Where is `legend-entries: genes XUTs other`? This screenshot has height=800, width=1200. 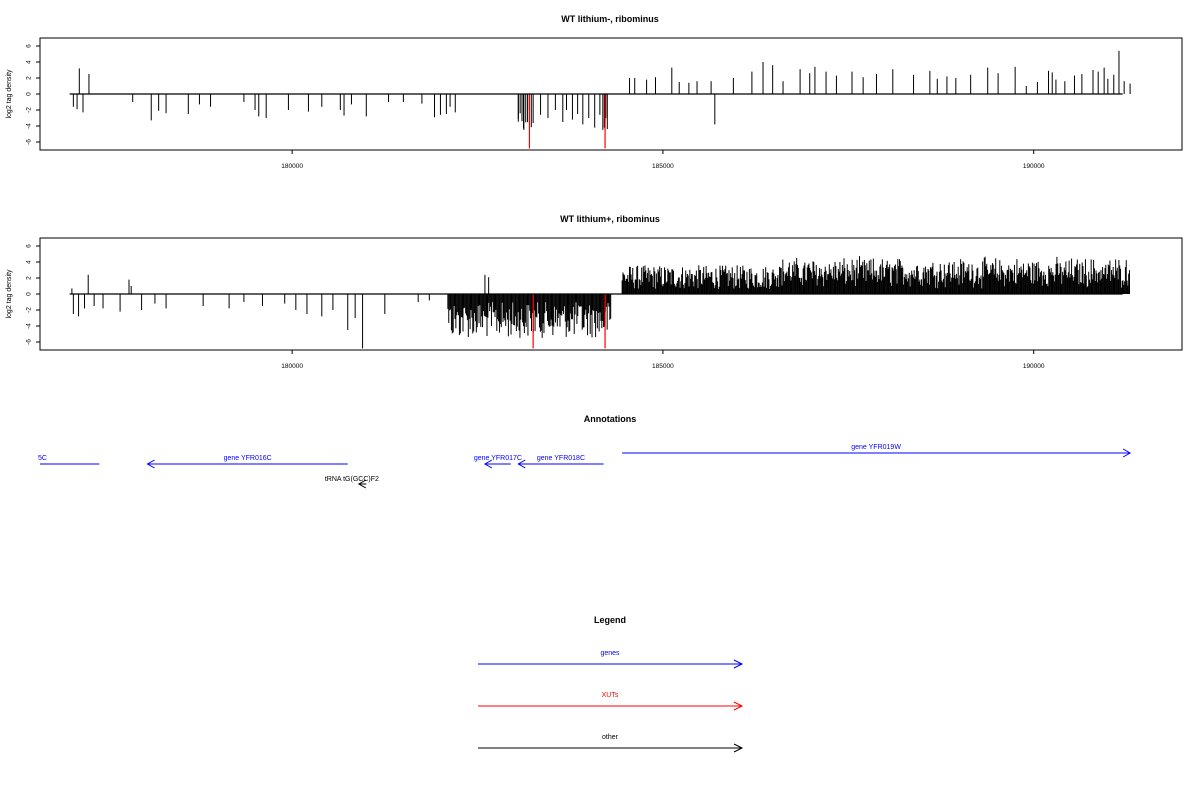 legend-entries: genes XUTs other is located at coordinates (611, 701).